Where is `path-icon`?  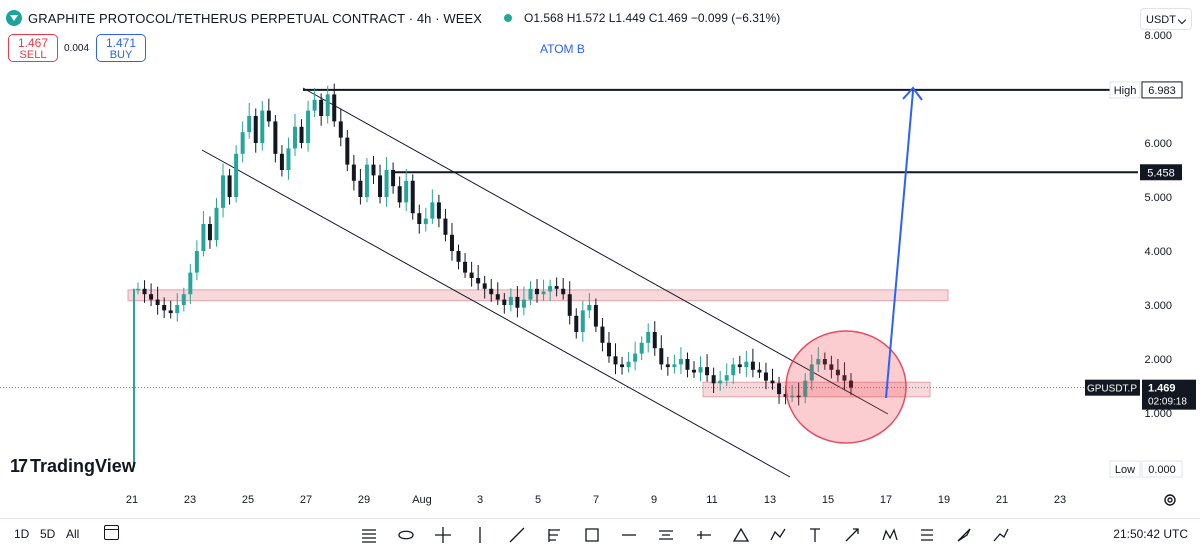
path-icon is located at coordinates (778, 535).